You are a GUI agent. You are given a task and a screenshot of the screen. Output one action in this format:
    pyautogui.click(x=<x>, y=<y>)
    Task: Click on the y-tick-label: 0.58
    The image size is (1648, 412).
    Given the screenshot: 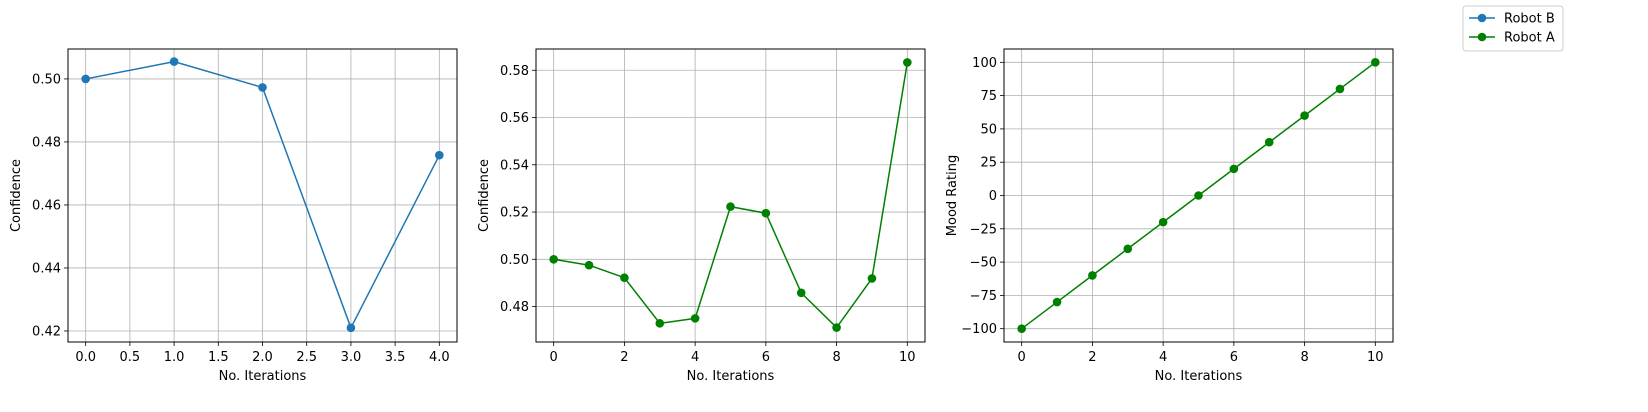 What is the action you would take?
    pyautogui.click(x=514, y=71)
    